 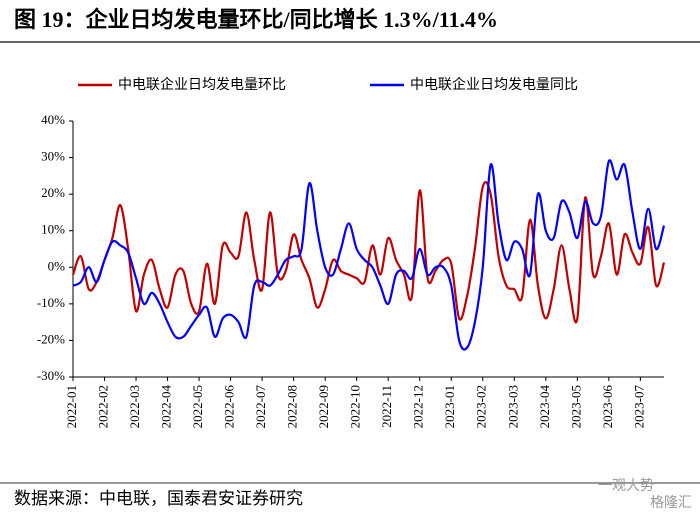 What do you see at coordinates (53, 229) in the screenshot?
I see `y-tick-label: 10%` at bounding box center [53, 229].